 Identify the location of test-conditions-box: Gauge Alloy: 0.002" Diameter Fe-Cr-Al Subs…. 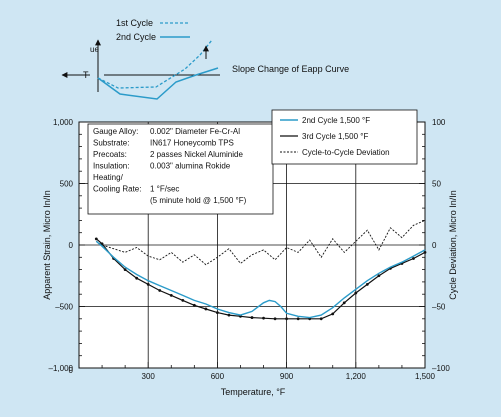
(180, 169).